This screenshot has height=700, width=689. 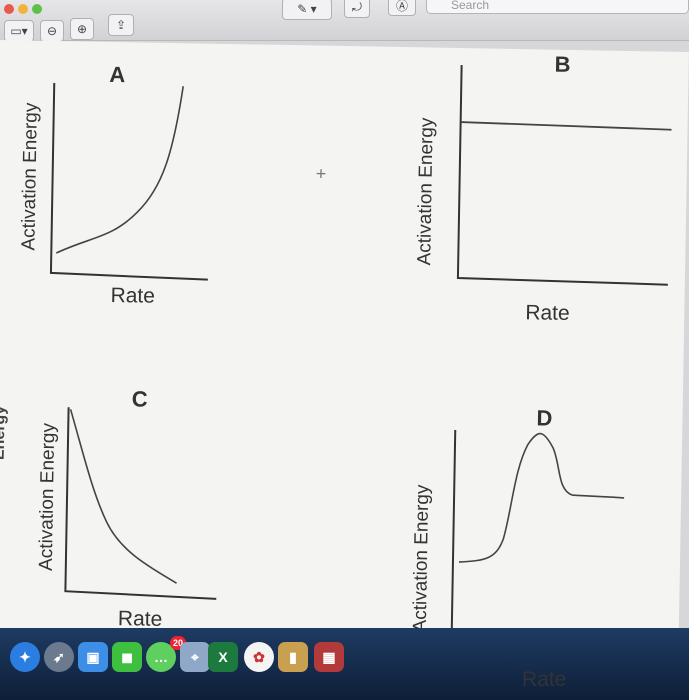 I want to click on graph-d-axes, so click(x=550, y=540).